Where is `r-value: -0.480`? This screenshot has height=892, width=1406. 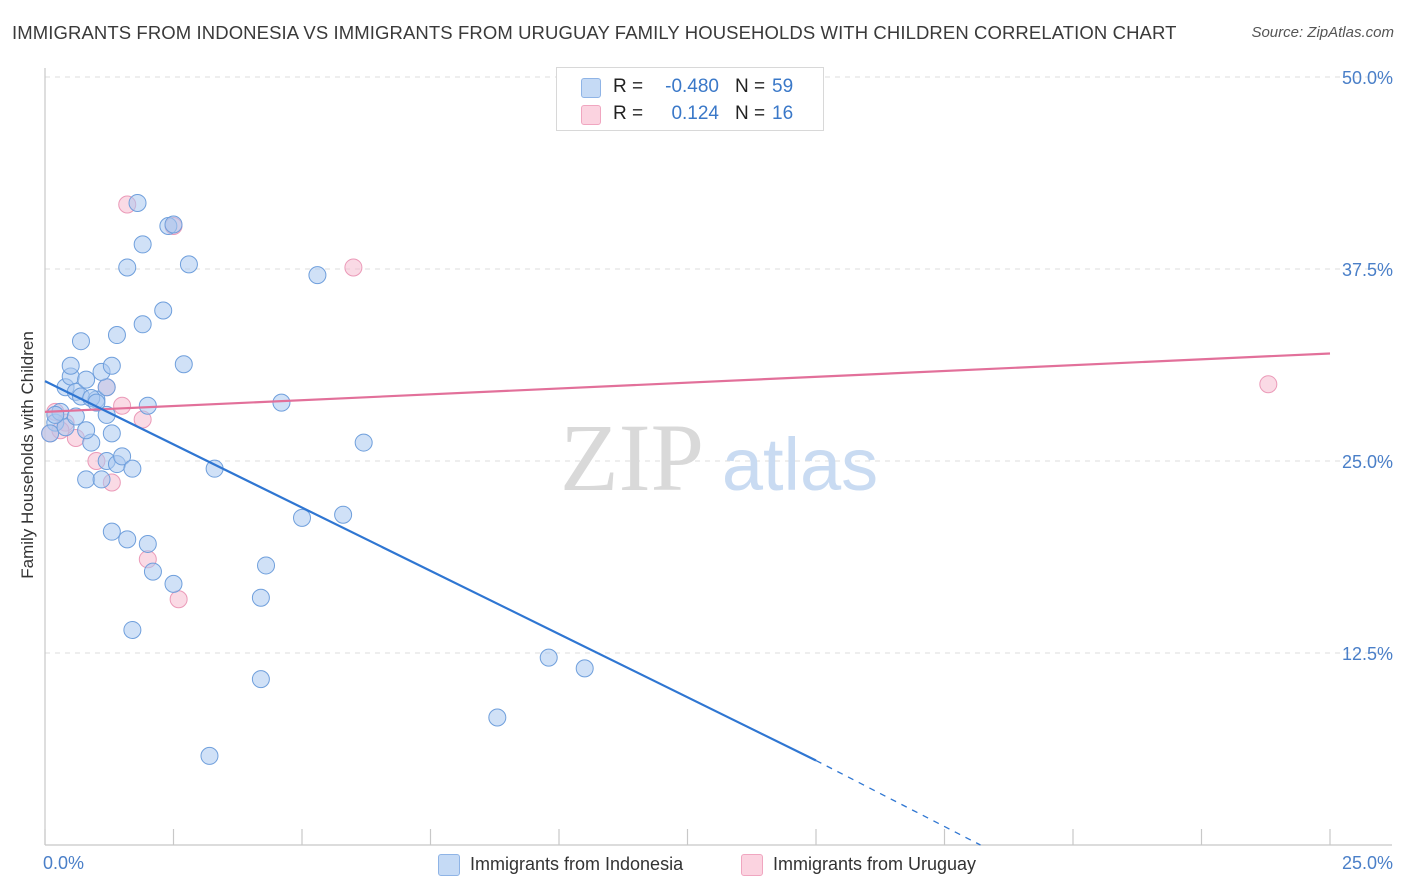
r-value: -0.480 is located at coordinates (692, 86).